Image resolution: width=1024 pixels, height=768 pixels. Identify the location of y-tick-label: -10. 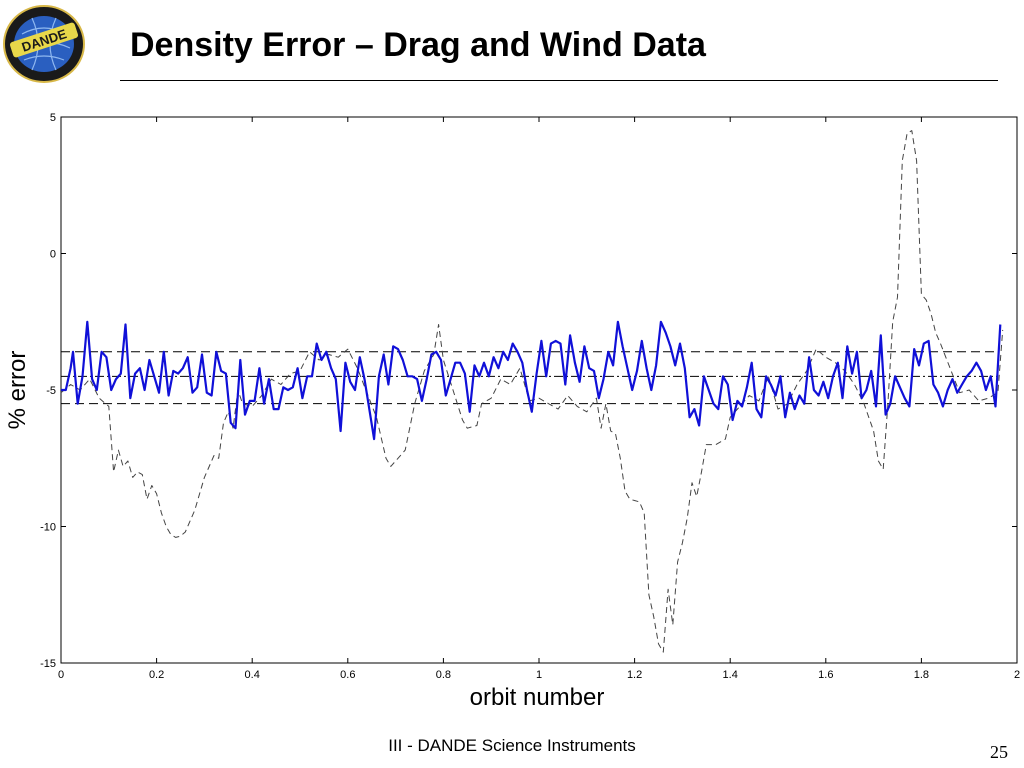
(48, 528).